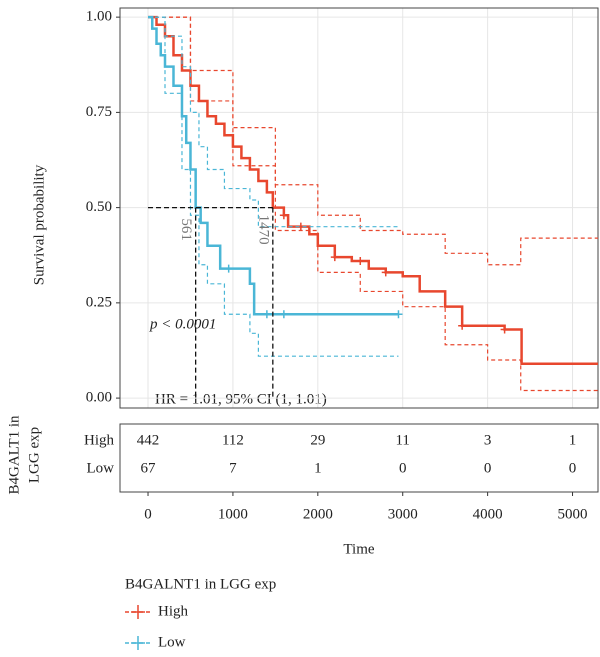 Image resolution: width=600 pixels, height=657 pixels. I want to click on x-tick-label: 4000, so click(488, 514).